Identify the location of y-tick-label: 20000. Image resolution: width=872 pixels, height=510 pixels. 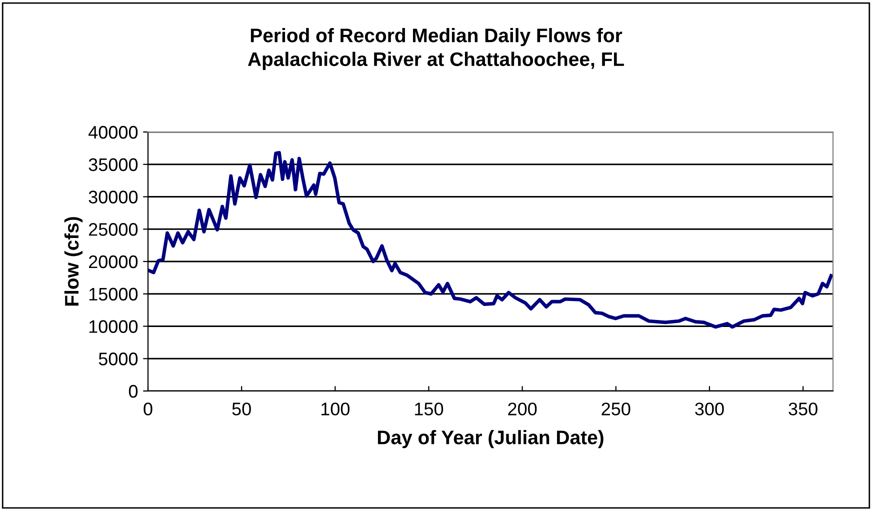
(113, 261).